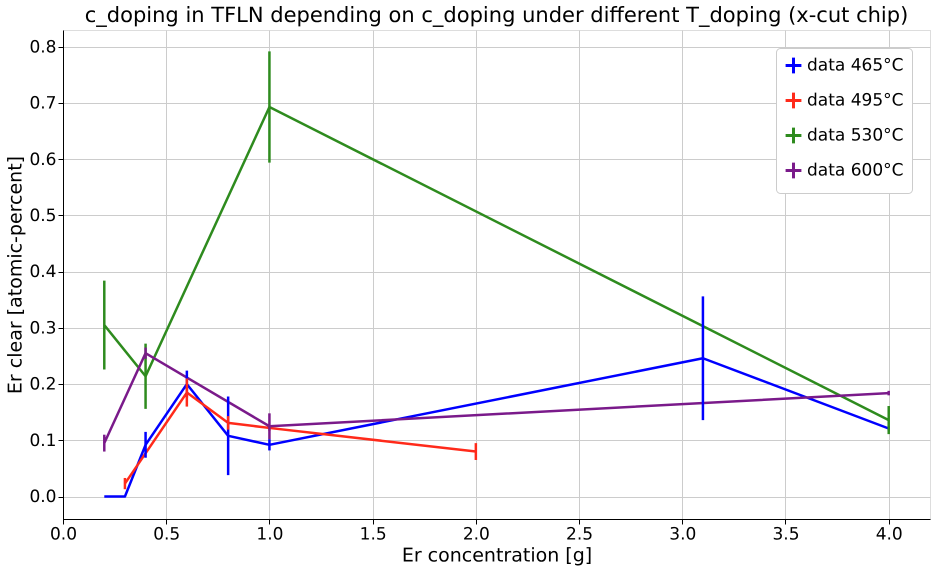  What do you see at coordinates (497, 555) in the screenshot?
I see `x-axis-title: Er concentration [g]` at bounding box center [497, 555].